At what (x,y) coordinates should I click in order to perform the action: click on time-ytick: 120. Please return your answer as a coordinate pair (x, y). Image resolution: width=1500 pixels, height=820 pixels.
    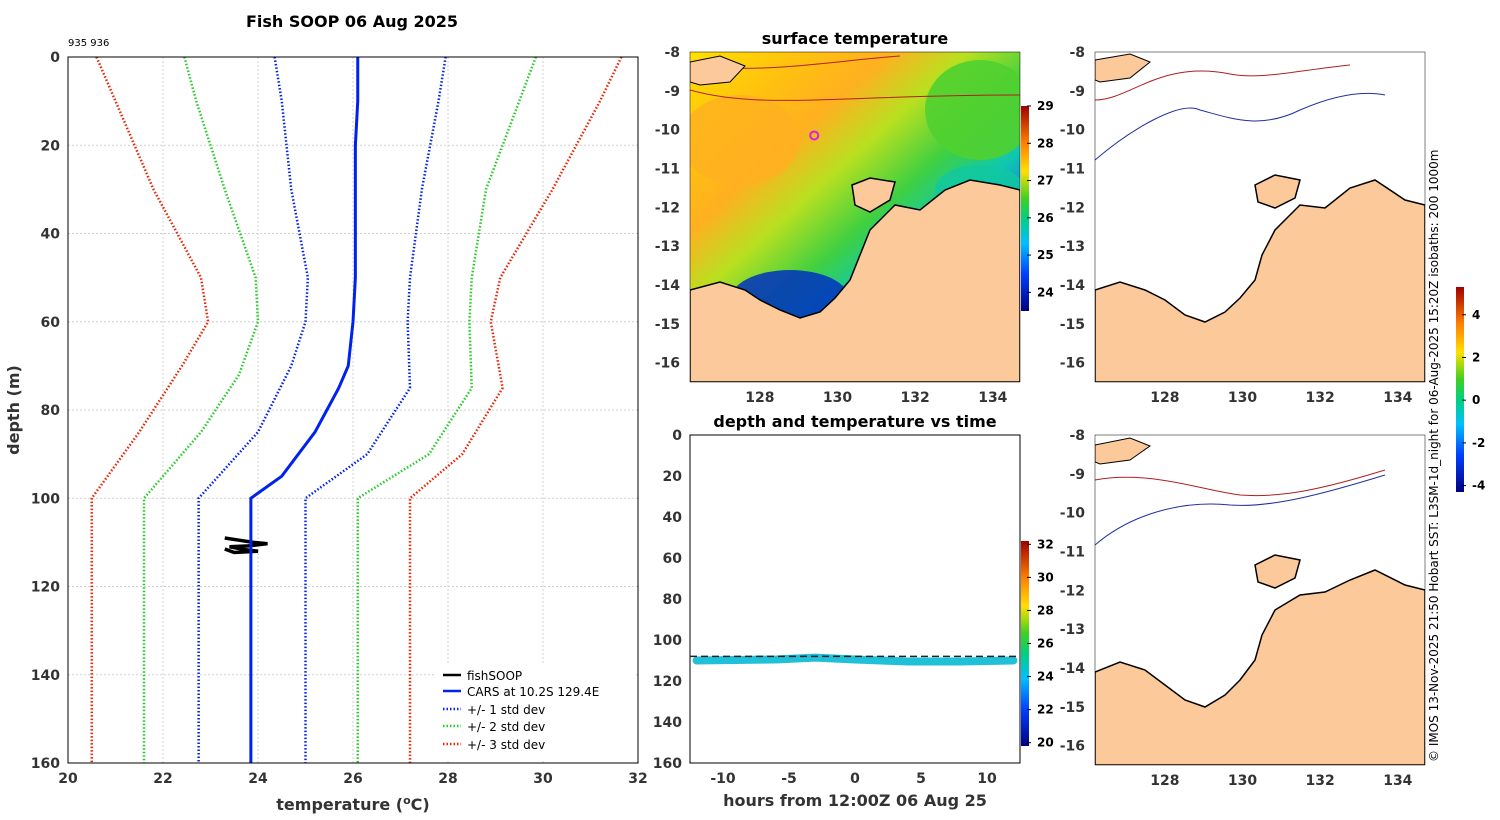
    Looking at the image, I should click on (667, 682).